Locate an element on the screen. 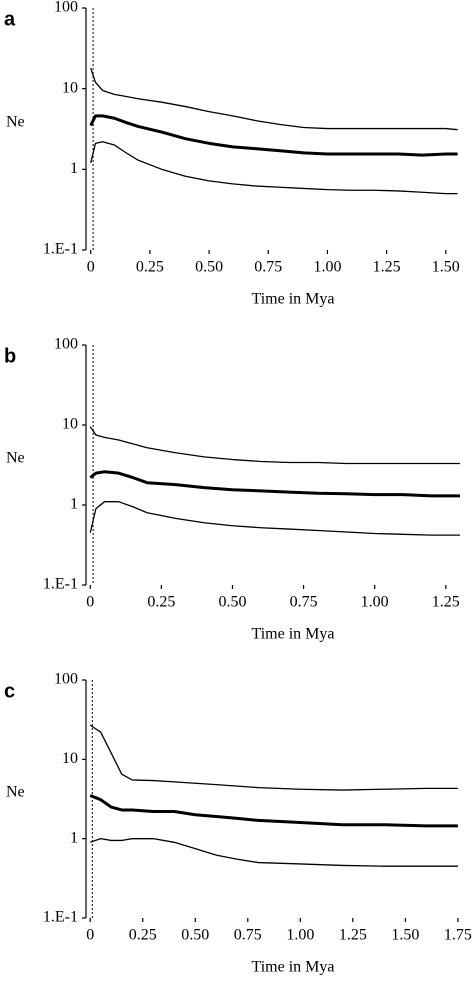  panel-label: a is located at coordinates (10, 19).